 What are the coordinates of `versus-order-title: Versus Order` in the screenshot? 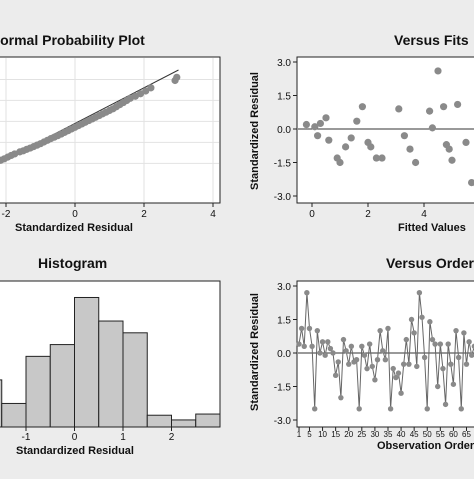 It's located at (430, 263).